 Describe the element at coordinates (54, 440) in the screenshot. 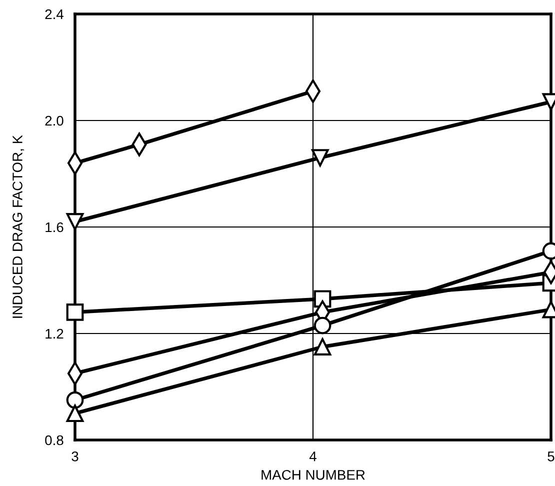

I see `y-tick-label: 0.8` at that location.